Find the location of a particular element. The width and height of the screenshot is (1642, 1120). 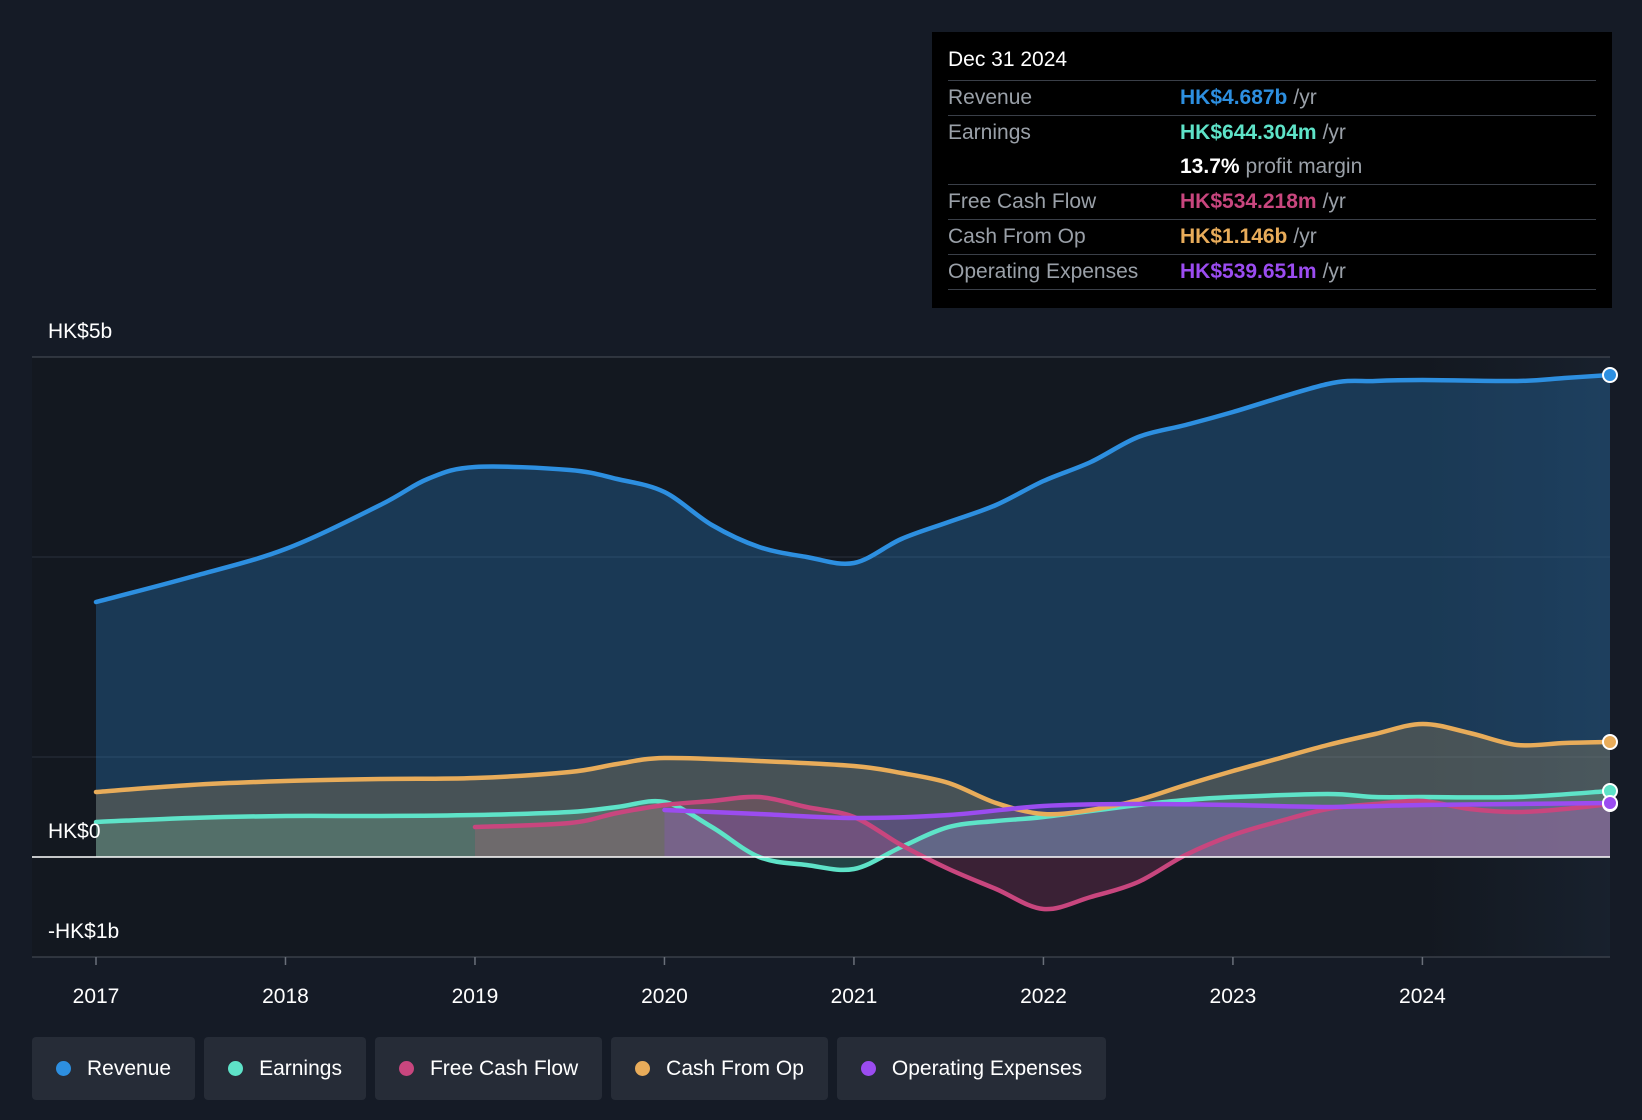

x-tick-label: 2019 is located at coordinates (475, 996).